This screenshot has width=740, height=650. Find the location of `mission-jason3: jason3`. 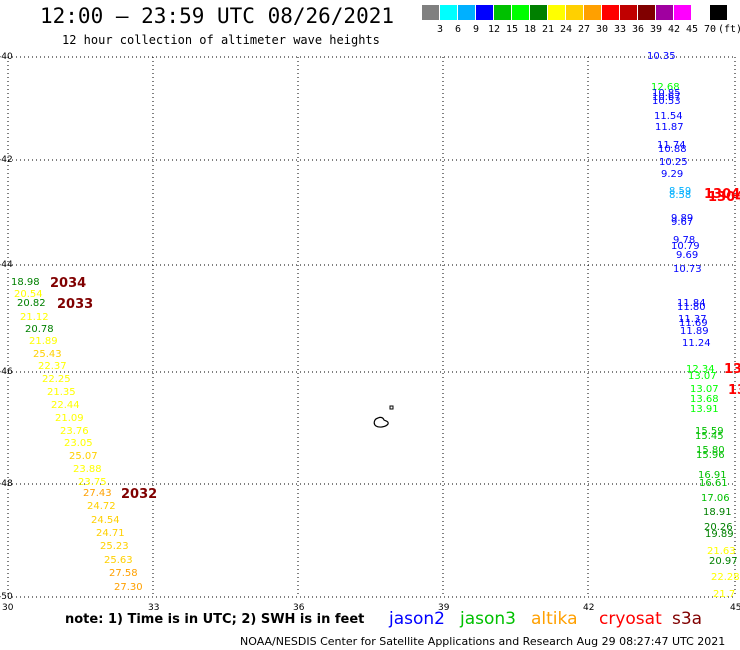

mission-jason3: jason3 is located at coordinates (488, 619).